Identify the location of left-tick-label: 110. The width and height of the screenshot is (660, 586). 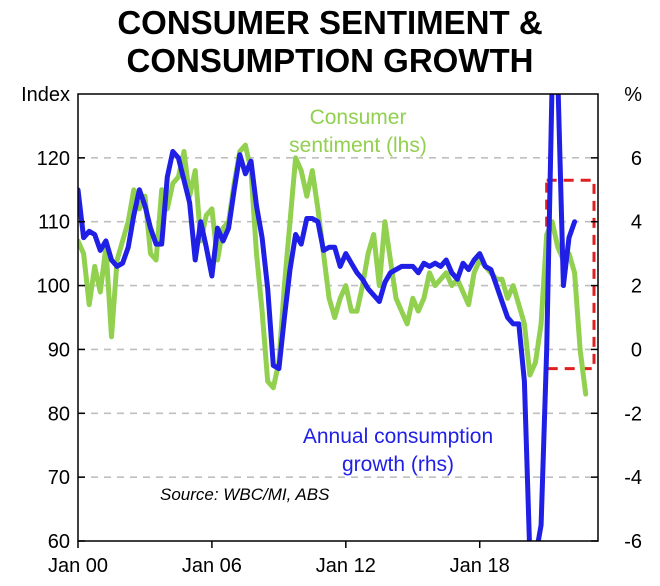
(54, 223).